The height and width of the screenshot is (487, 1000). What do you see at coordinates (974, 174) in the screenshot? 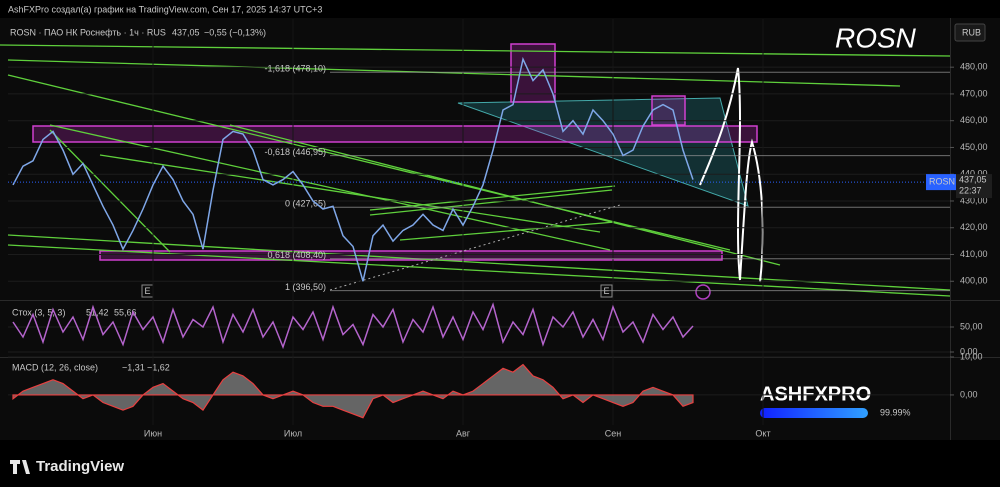
I see `y-tick-label: 440,00` at bounding box center [974, 174].